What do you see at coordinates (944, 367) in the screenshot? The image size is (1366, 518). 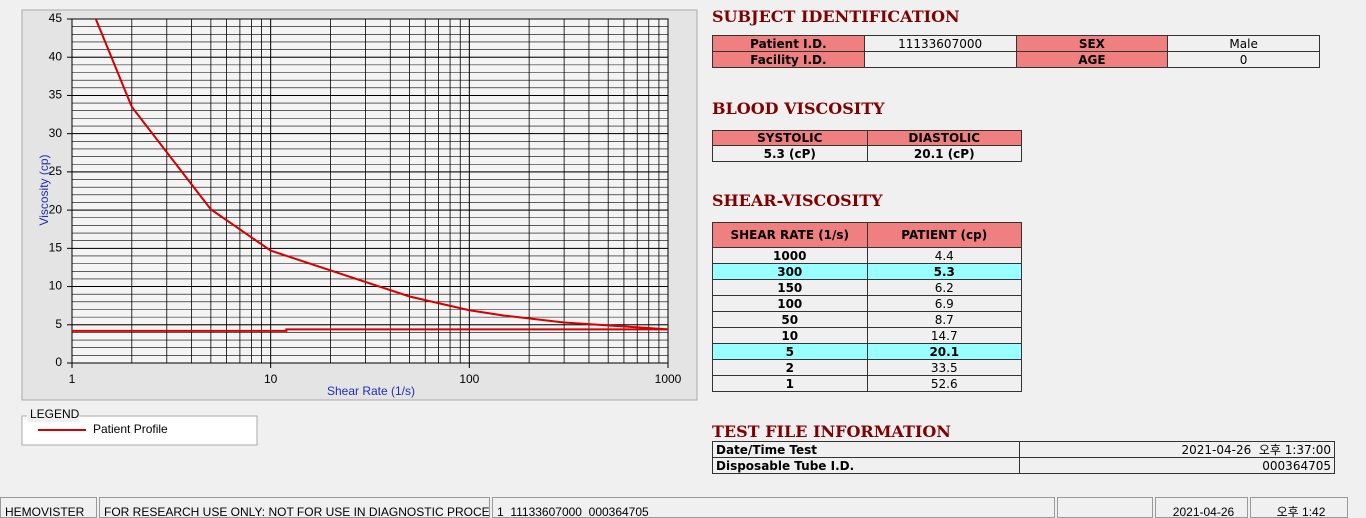 I see `table-cell: 33.5` at bounding box center [944, 367].